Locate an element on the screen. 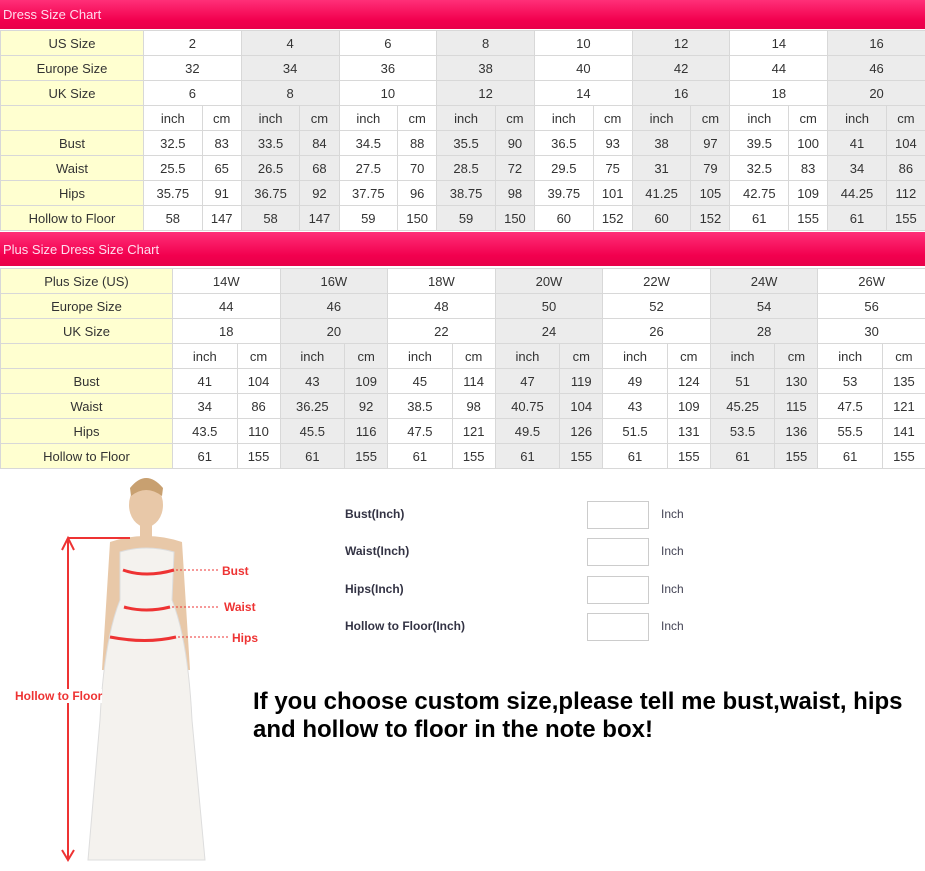 This screenshot has height=871, width=925. hollow-to-floor-input is located at coordinates (618, 627).